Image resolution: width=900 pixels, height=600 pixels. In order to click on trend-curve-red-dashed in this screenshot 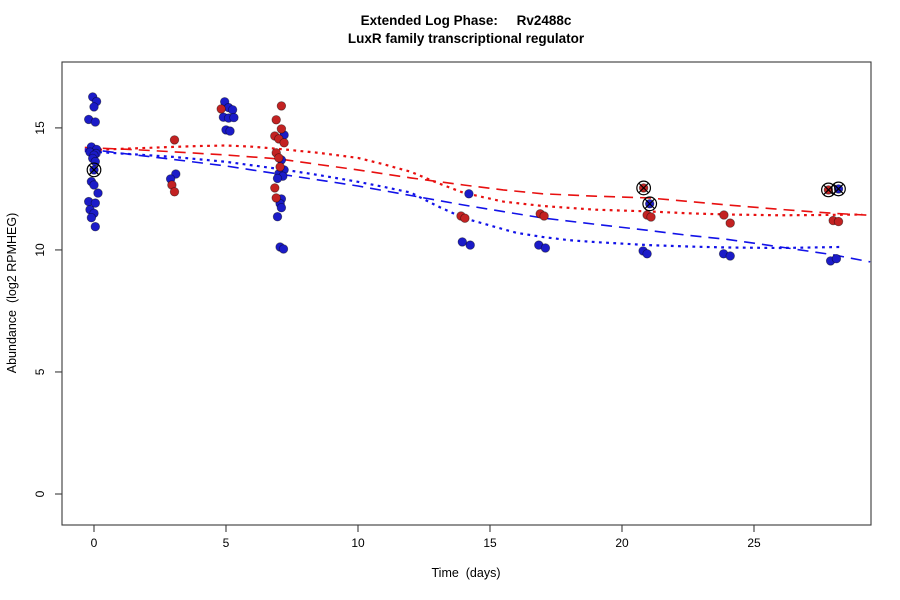, I will do `click(477, 181)`.